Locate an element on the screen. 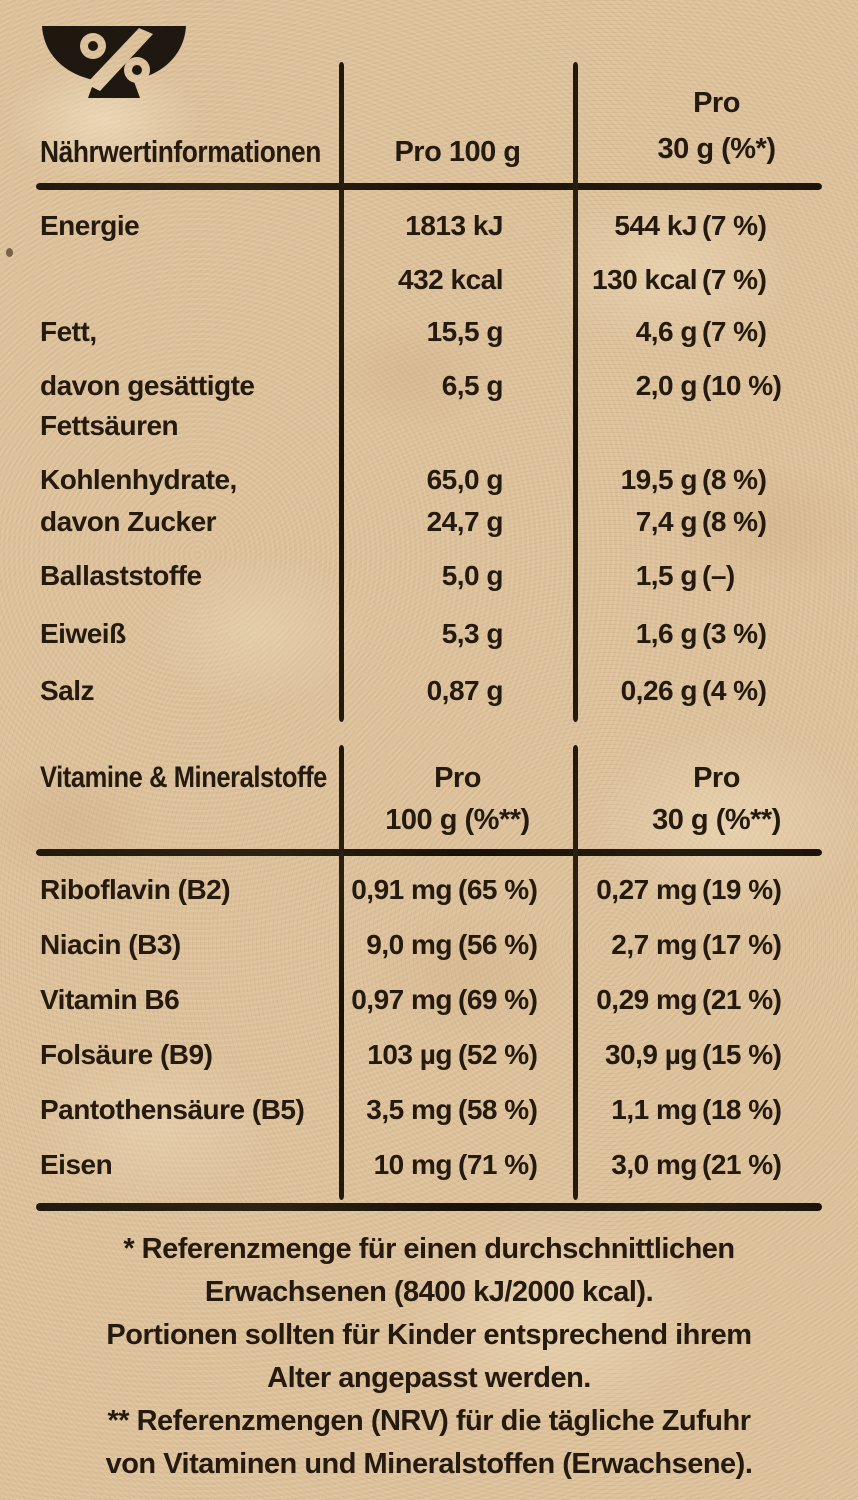 This screenshot has height=1500, width=858. per30-value: 7,4 g (8 %) is located at coordinates (716, 522).